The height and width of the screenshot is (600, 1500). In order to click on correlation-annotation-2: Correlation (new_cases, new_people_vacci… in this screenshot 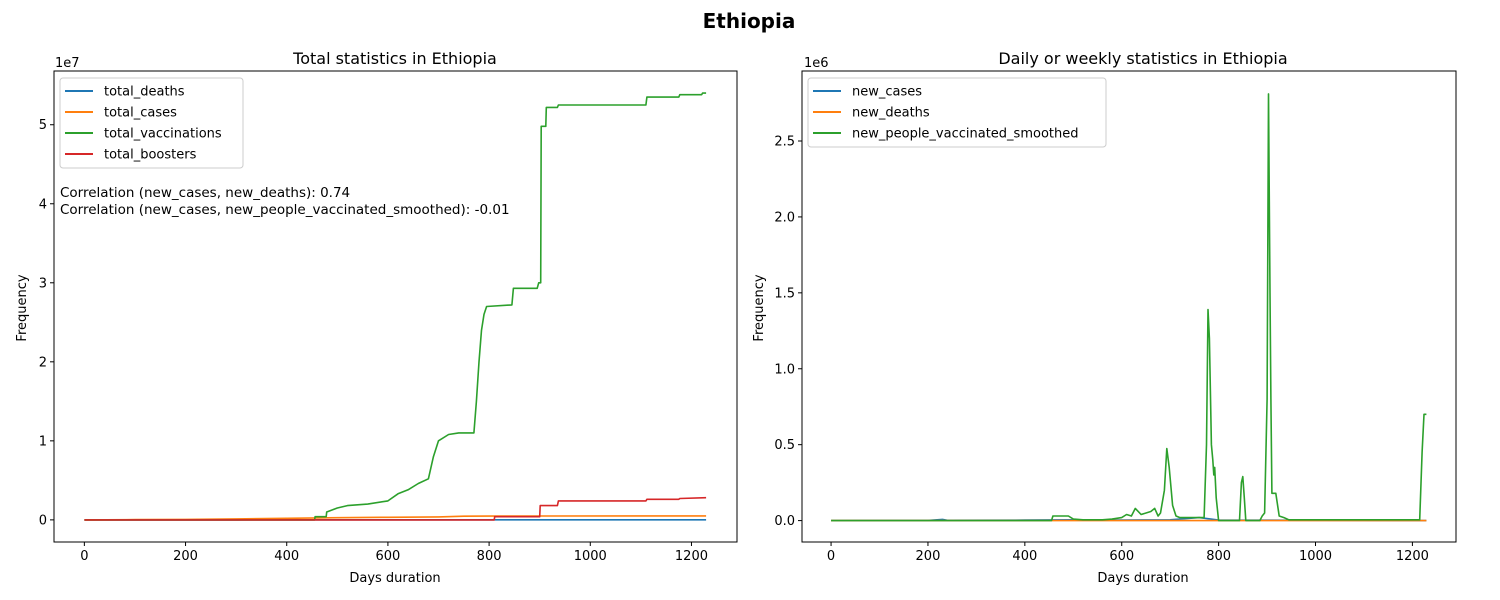, I will do `click(285, 210)`.